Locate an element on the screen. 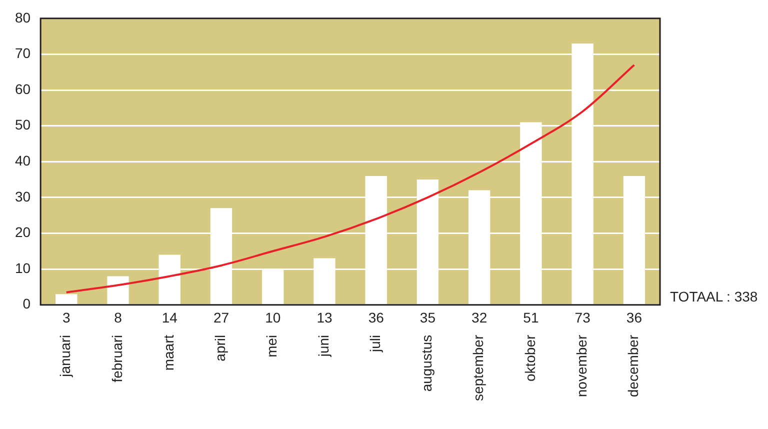  y-tick-label: 20 is located at coordinates (22, 232).